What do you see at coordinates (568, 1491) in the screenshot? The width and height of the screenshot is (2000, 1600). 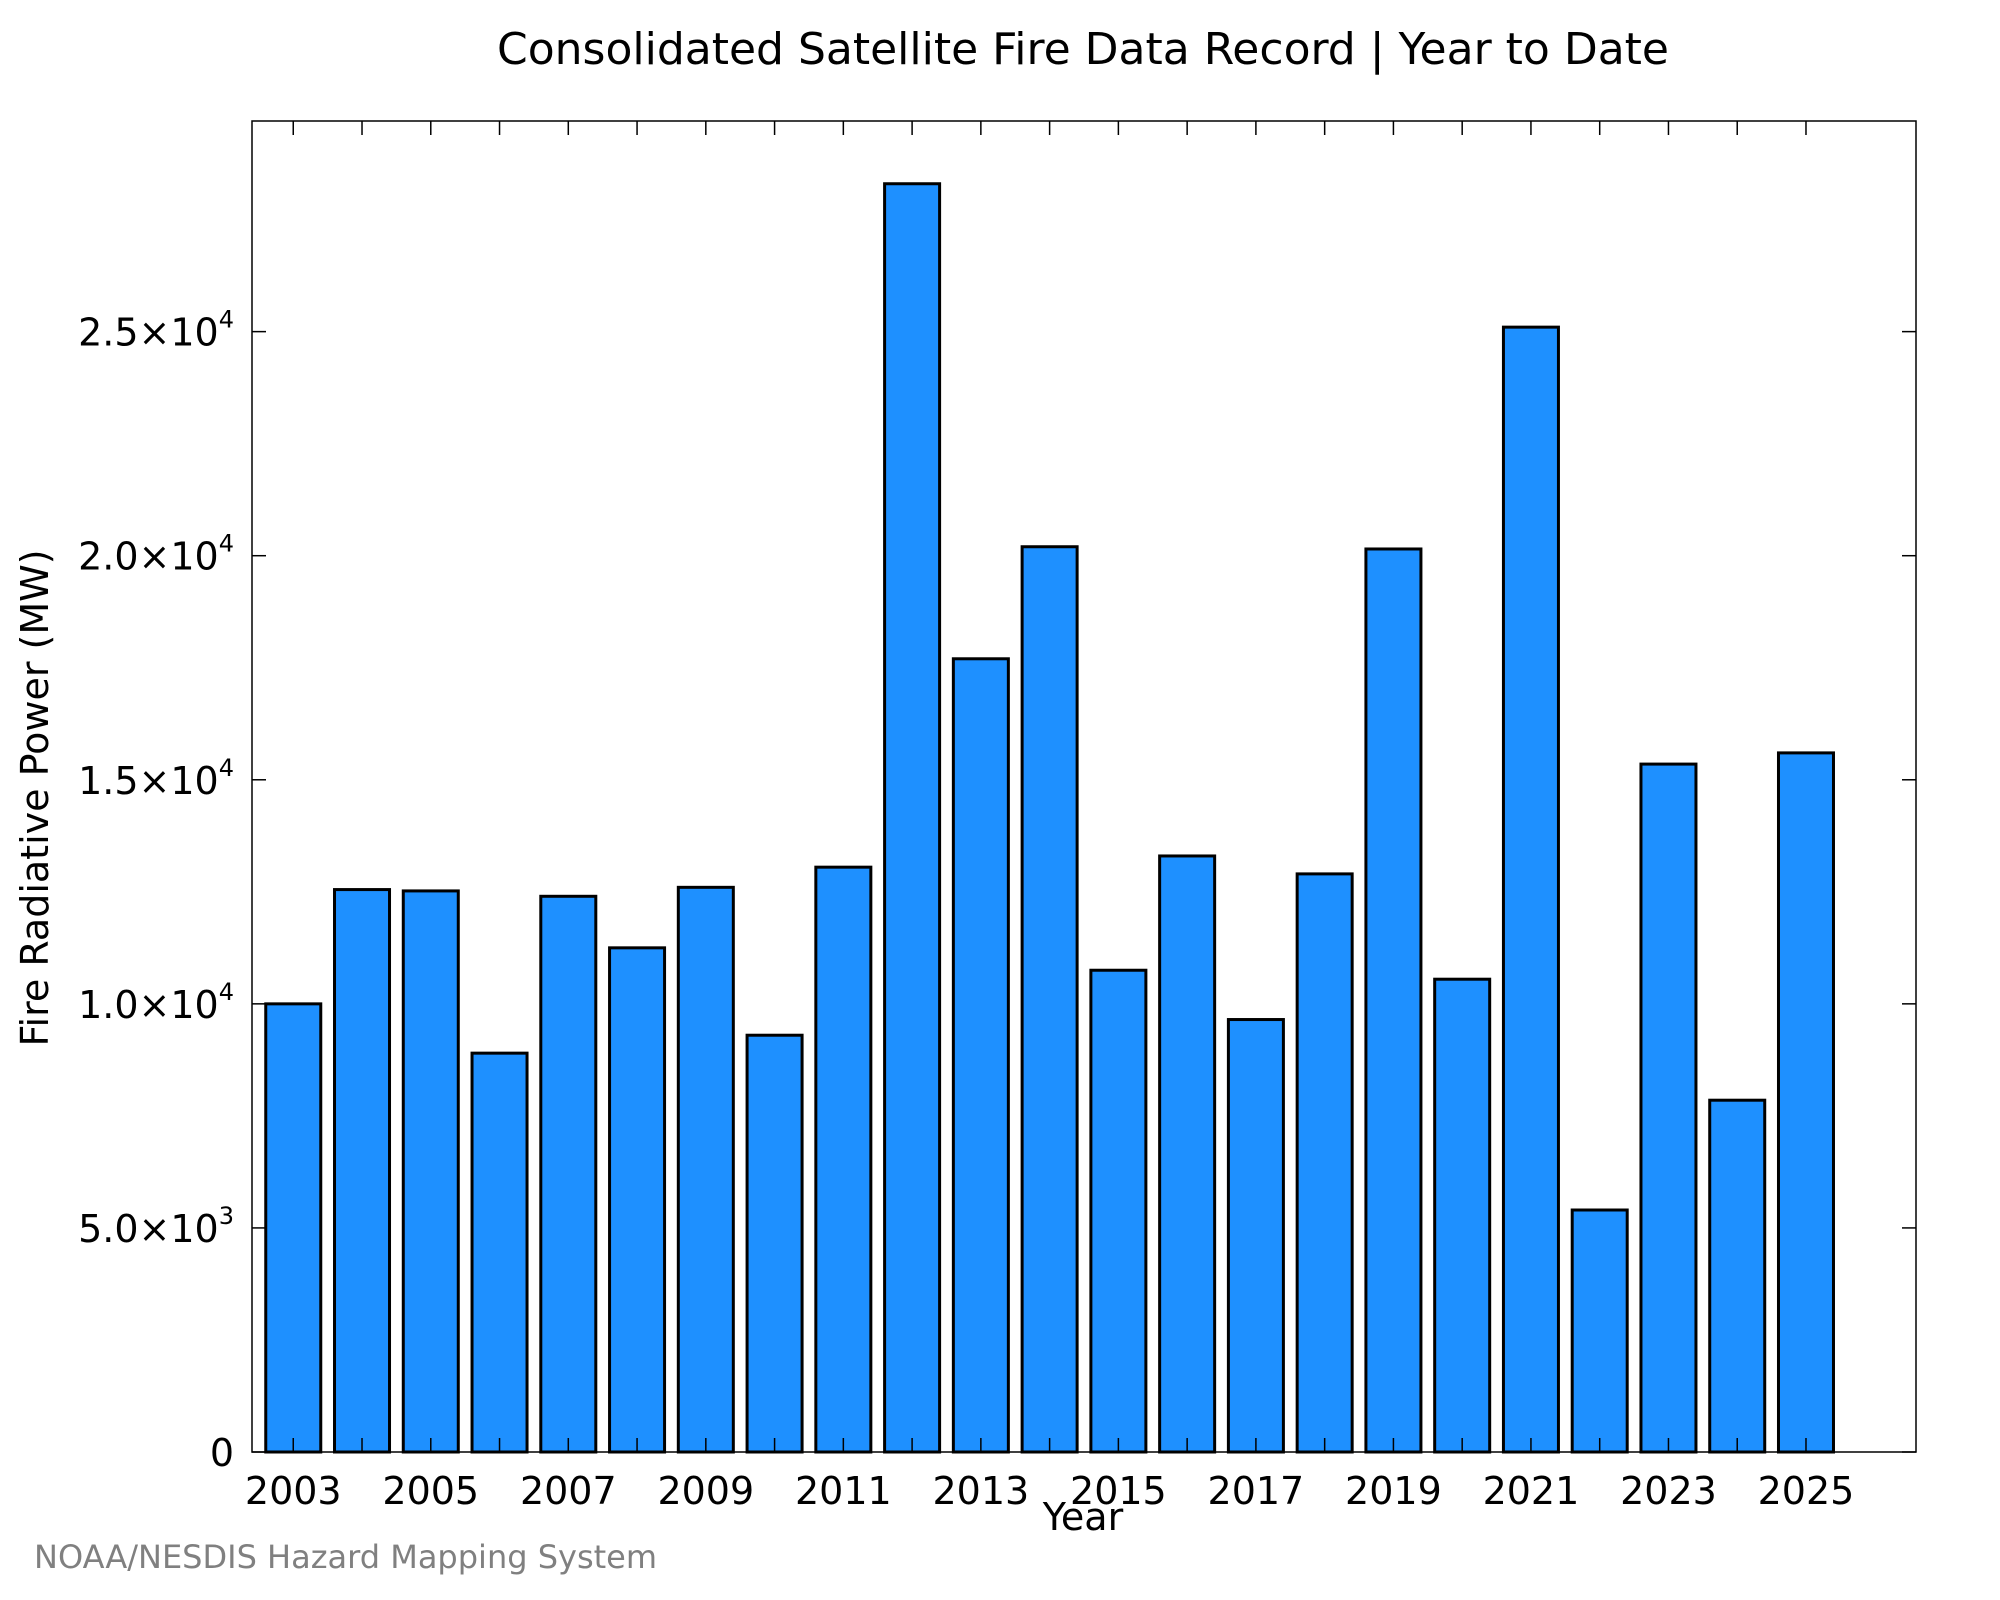 I see `x-tick-label: 2007` at bounding box center [568, 1491].